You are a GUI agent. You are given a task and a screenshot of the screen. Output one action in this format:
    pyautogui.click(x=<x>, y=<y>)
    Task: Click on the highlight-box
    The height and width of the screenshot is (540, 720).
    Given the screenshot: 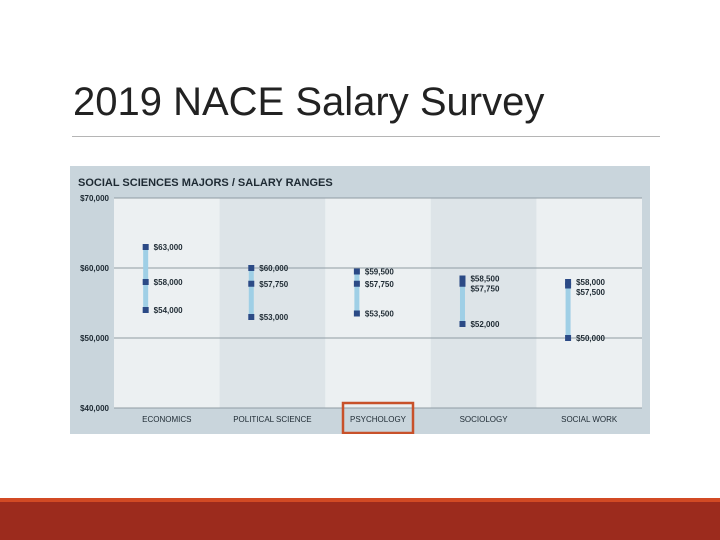 What is the action you would take?
    pyautogui.click(x=378, y=417)
    